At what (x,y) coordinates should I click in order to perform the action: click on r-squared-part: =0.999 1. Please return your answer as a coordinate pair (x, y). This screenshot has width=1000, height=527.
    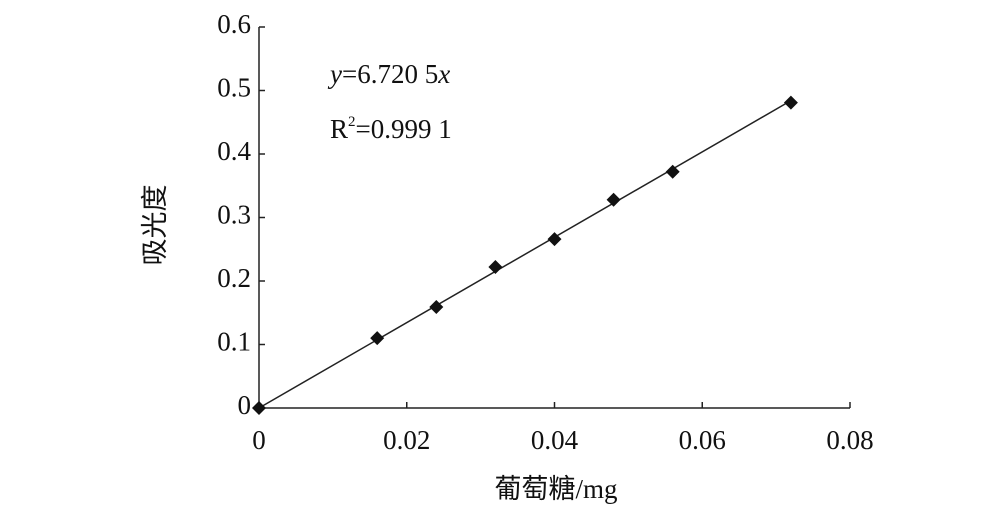
    Looking at the image, I should click on (404, 129).